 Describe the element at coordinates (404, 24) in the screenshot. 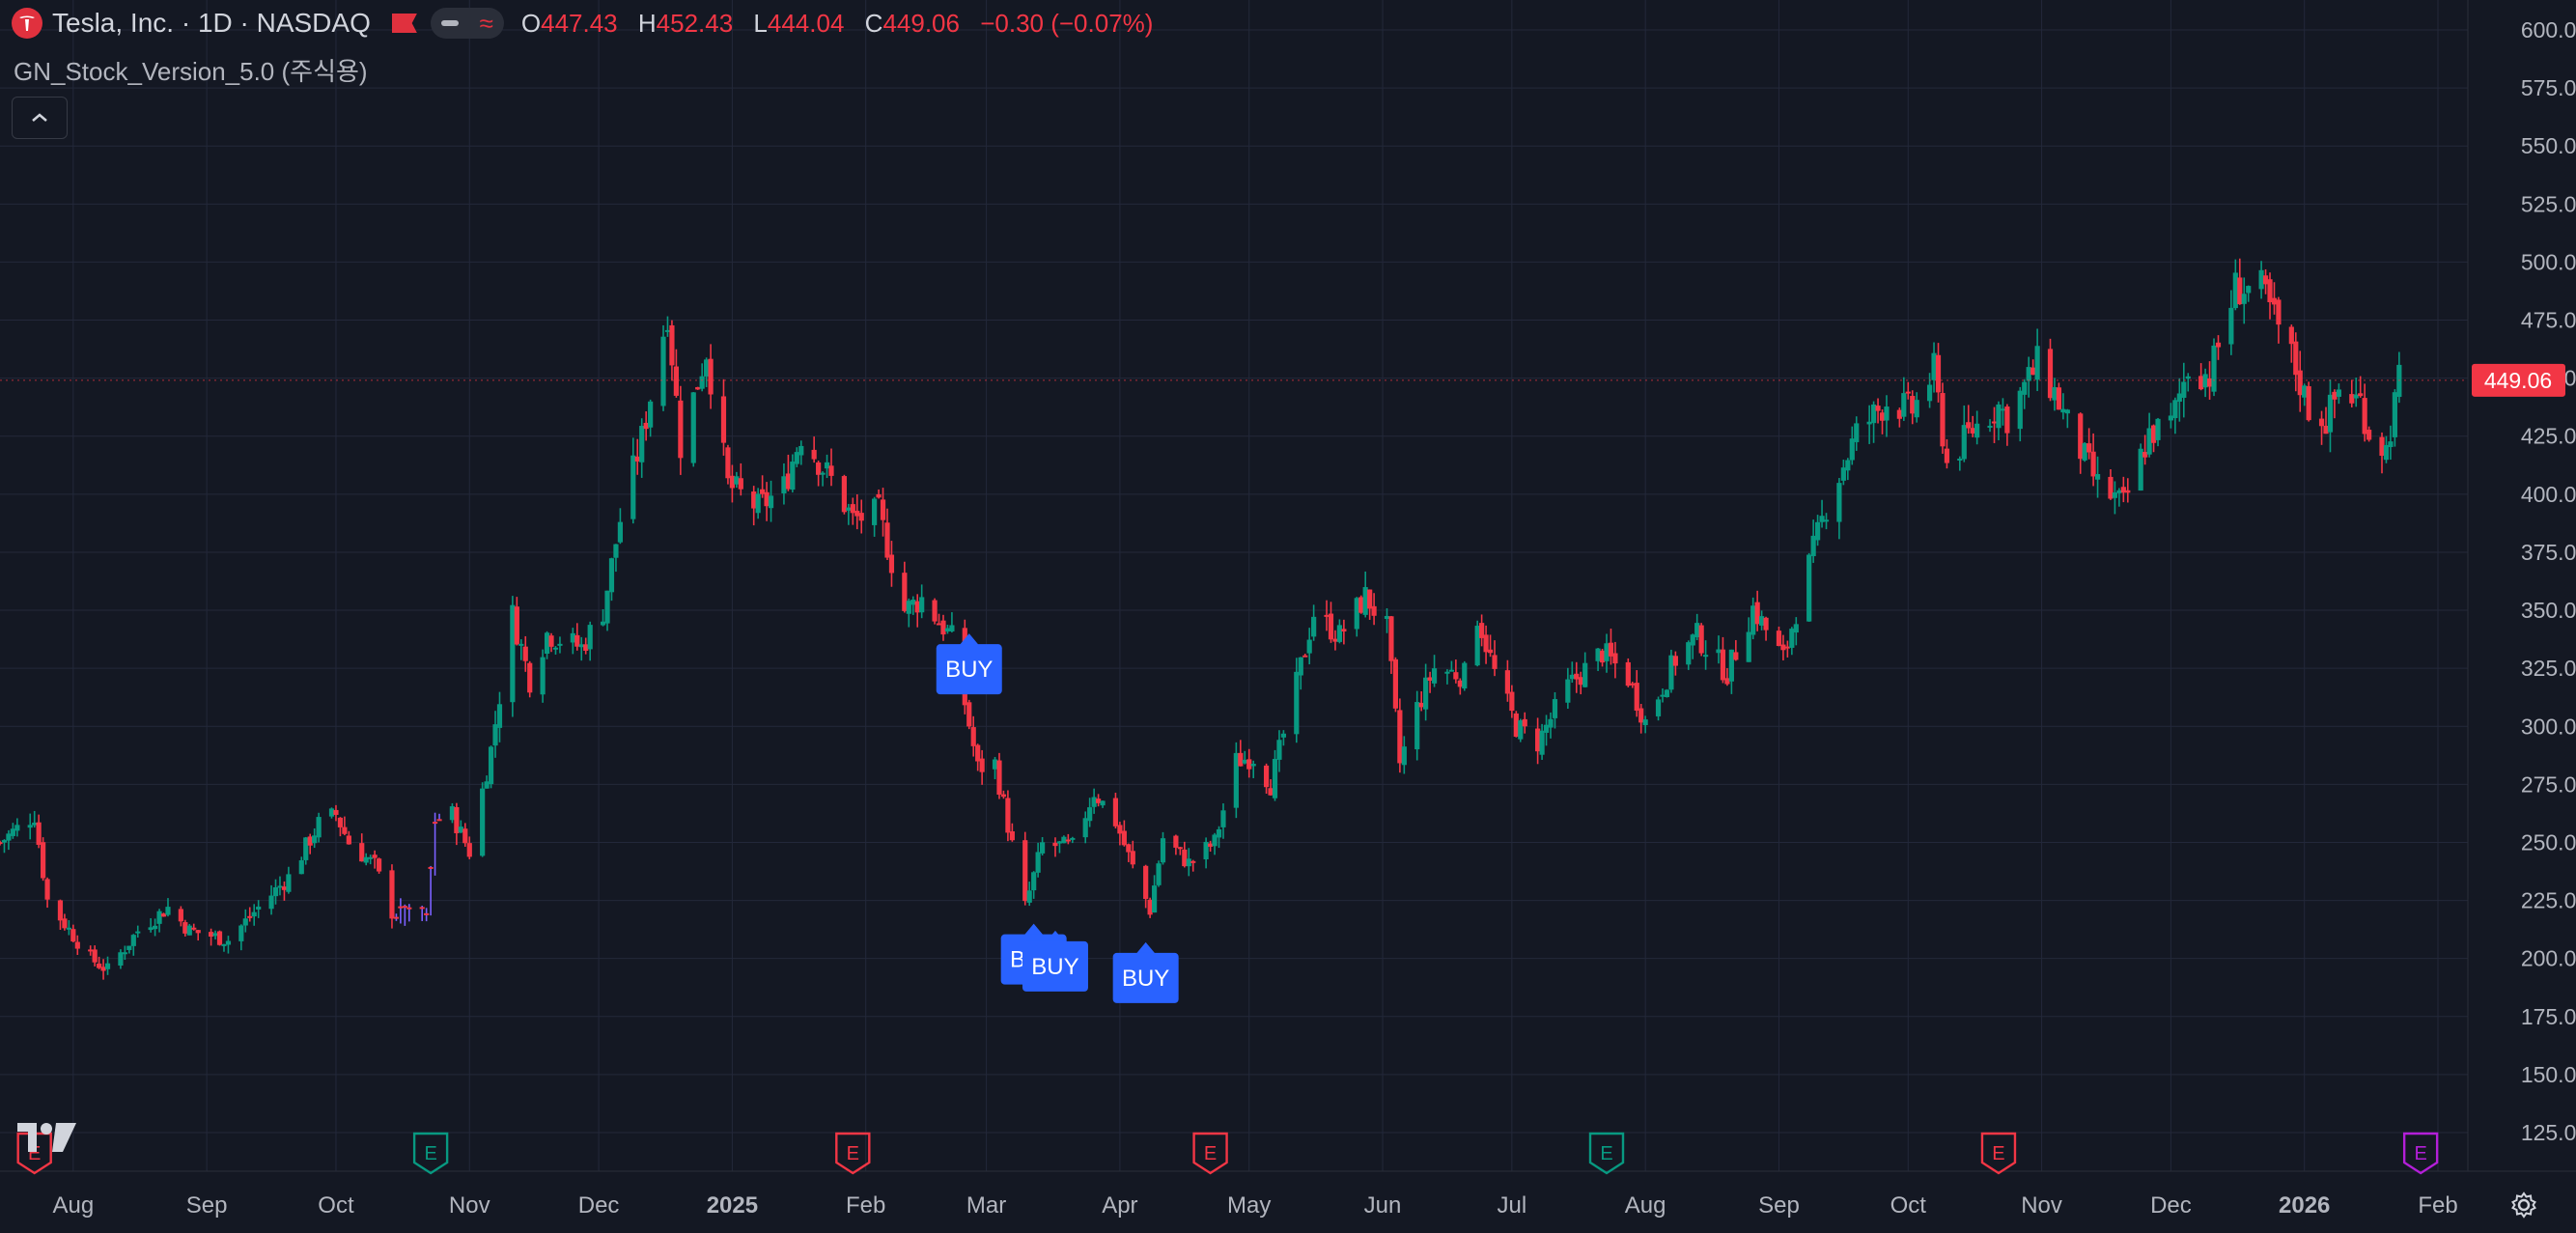

I see `flag-icon` at that location.